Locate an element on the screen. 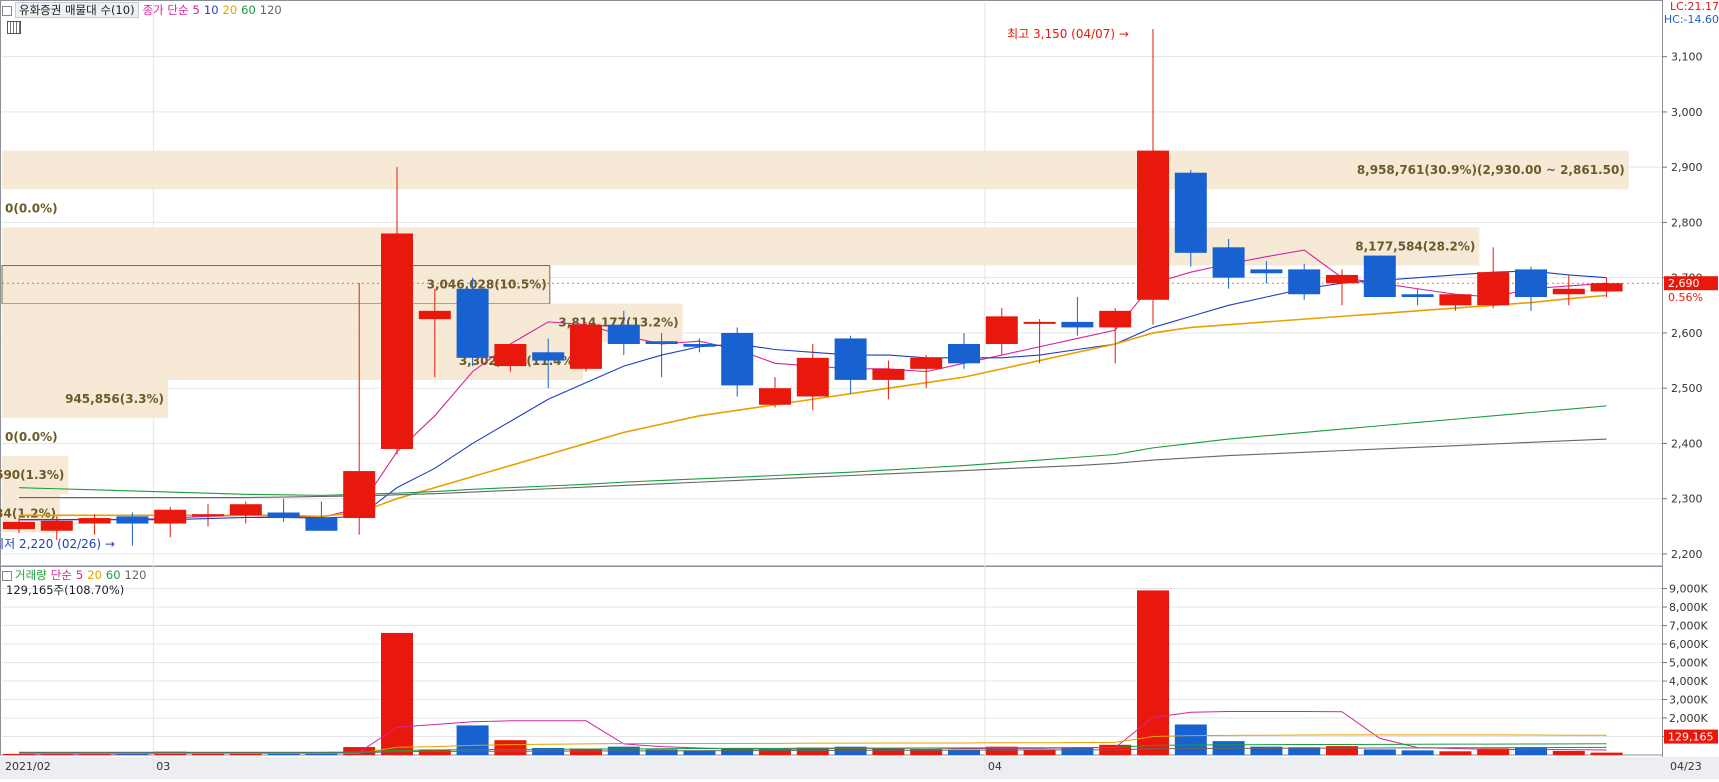 The width and height of the screenshot is (1719, 782). volume-ma-legend-item-5: 5 is located at coordinates (79, 575).